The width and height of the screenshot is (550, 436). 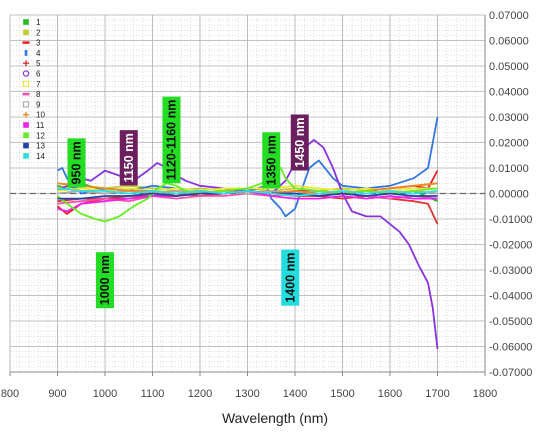 I want to click on x-tick-label: 1200, so click(x=200, y=394).